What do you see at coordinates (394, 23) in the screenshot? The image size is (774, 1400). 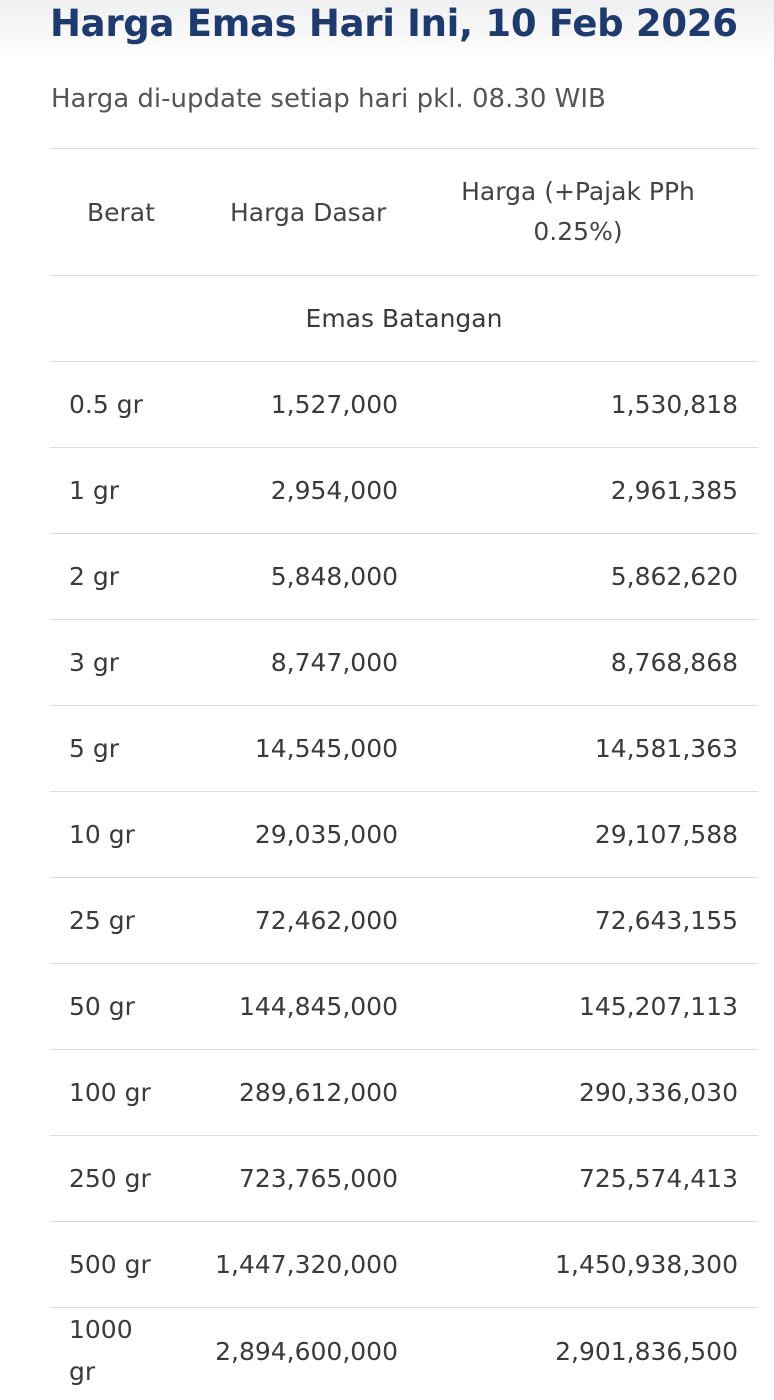 I see `page-title: Harga Emas Hari Ini, 10 Feb 2026` at bounding box center [394, 23].